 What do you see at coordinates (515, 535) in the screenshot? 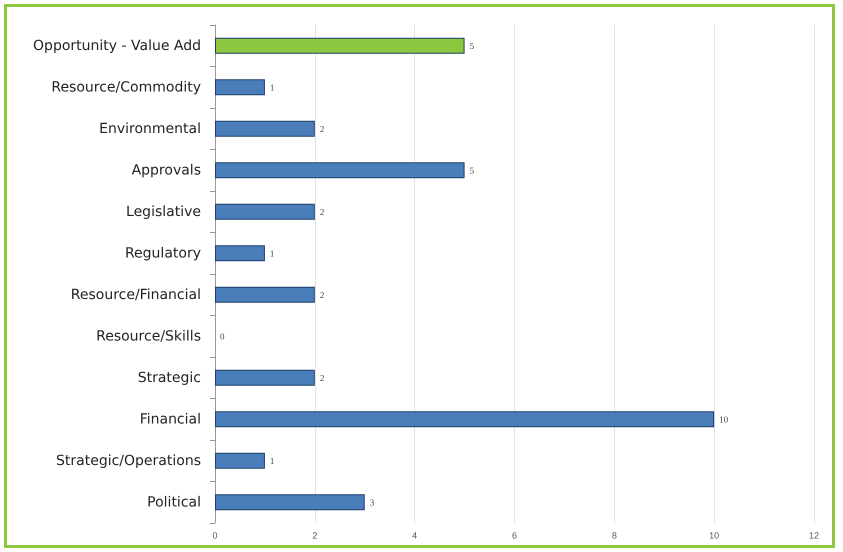
I see `x-tick-label: 6` at bounding box center [515, 535].